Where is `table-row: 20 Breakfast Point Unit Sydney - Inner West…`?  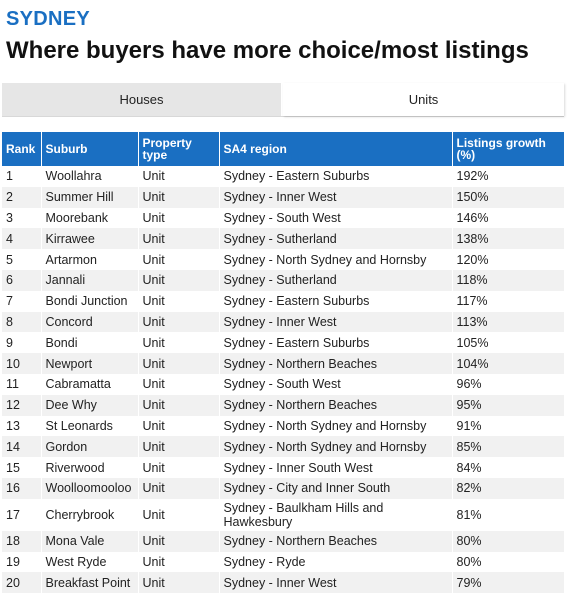 table-row: 20 Breakfast Point Unit Sydney - Inner West… is located at coordinates (283, 583).